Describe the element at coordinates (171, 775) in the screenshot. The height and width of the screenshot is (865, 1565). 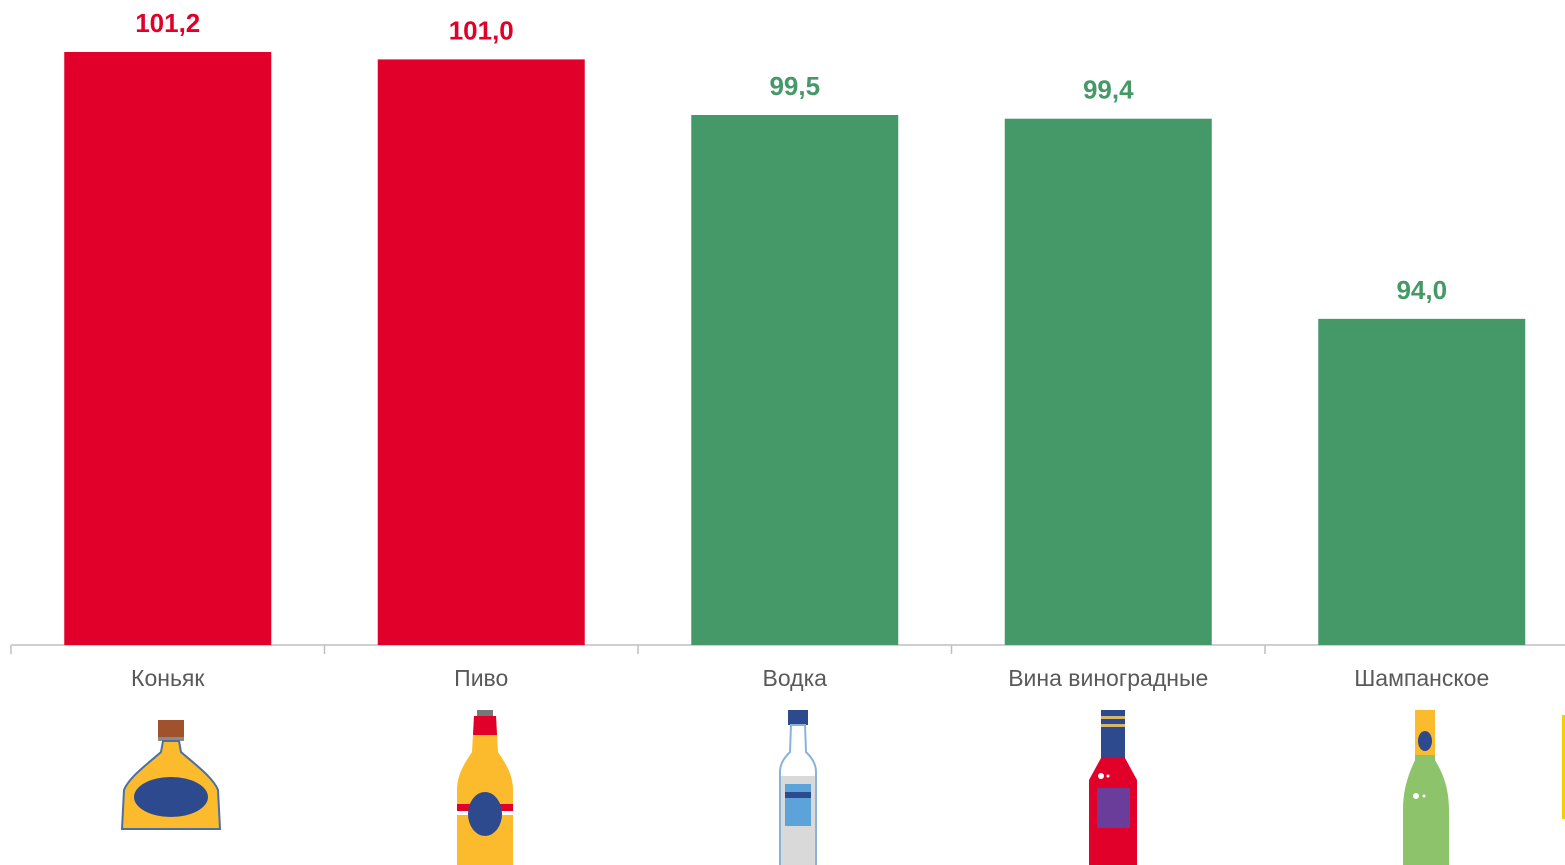
I see `cognac-bottle-icon` at that location.